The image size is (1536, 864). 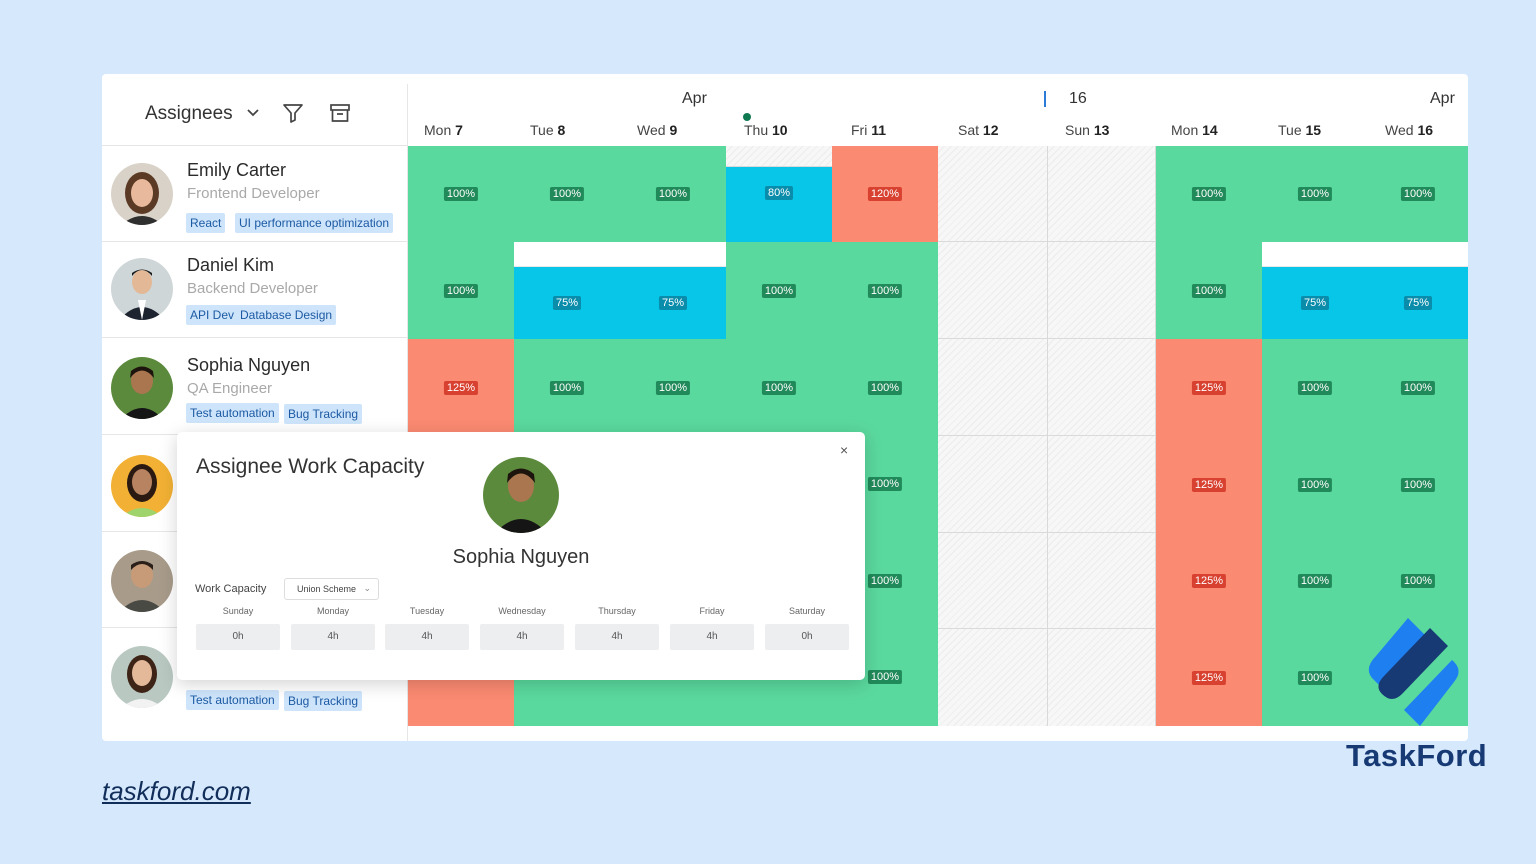 I want to click on avatar, so click(x=142, y=581).